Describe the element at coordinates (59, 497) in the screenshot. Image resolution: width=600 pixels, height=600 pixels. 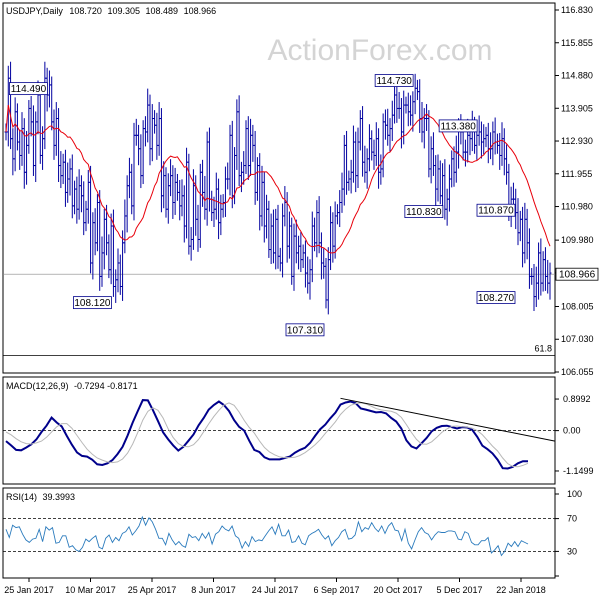
I see `rsi-value: 39.3993` at that location.